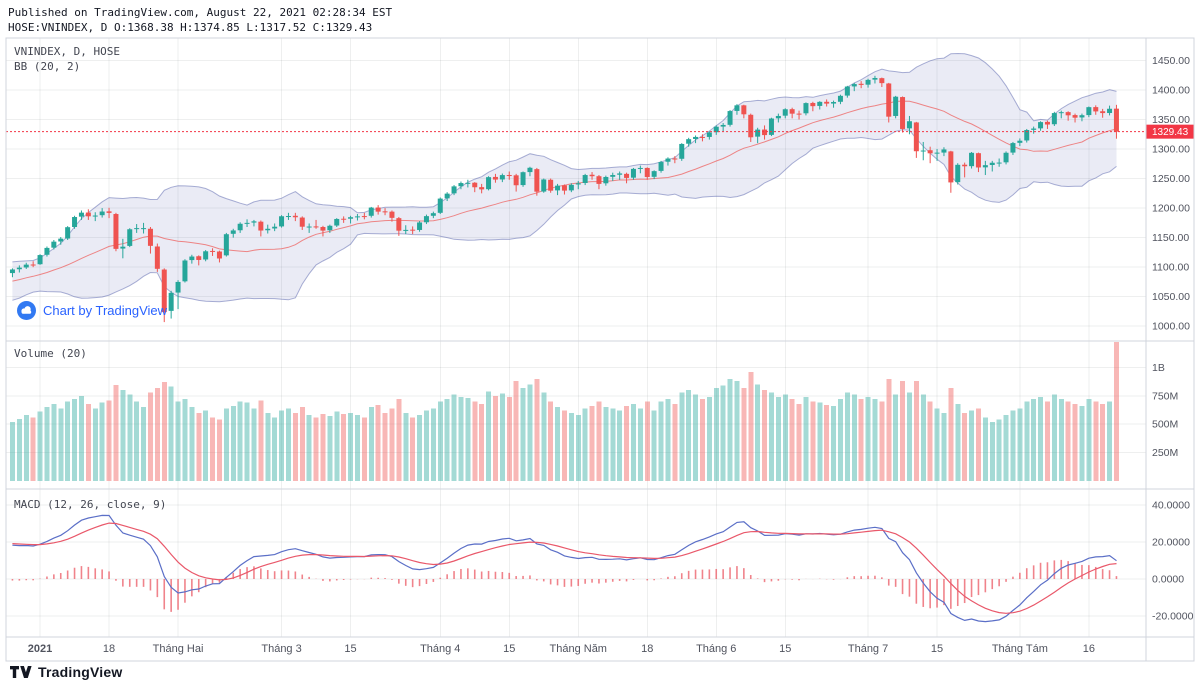 Image resolution: width=1200 pixels, height=688 pixels. I want to click on time-axis-label: 15, so click(937, 649).